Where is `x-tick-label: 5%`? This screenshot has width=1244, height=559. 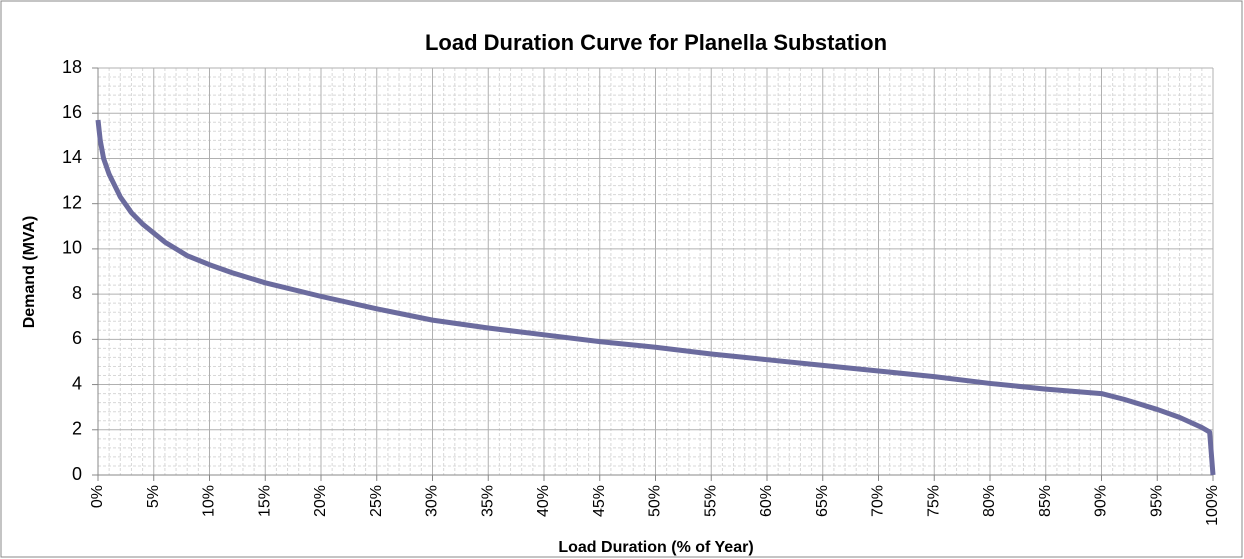 x-tick-label: 5% is located at coordinates (153, 496).